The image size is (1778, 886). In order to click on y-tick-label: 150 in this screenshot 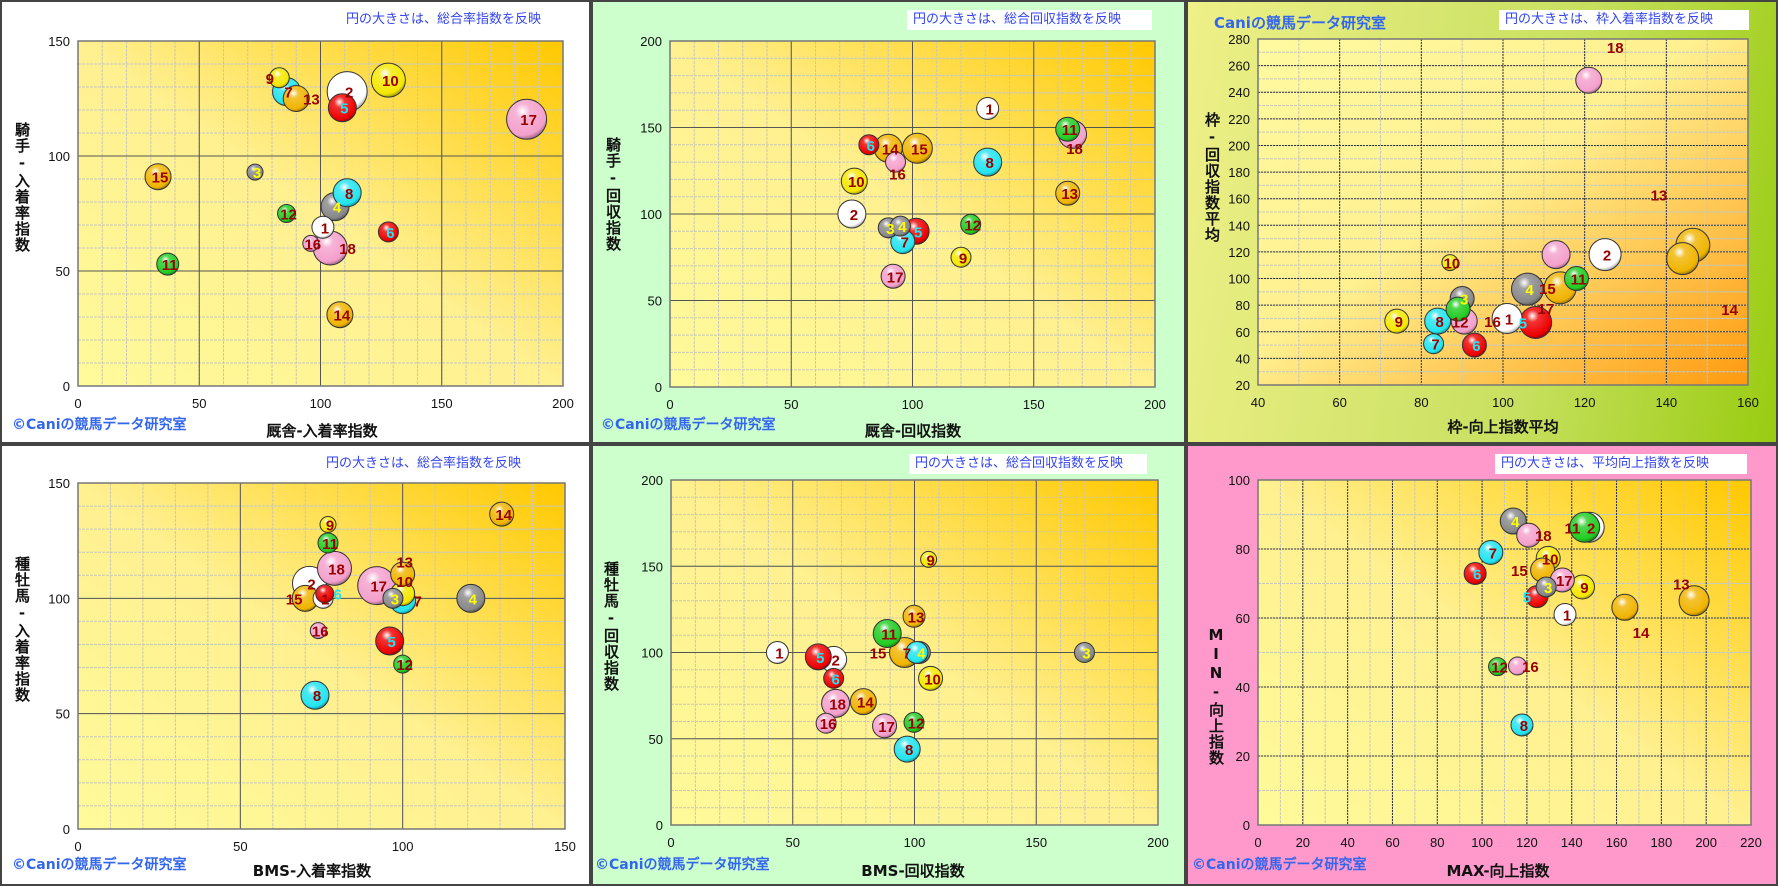, I will do `click(651, 128)`.